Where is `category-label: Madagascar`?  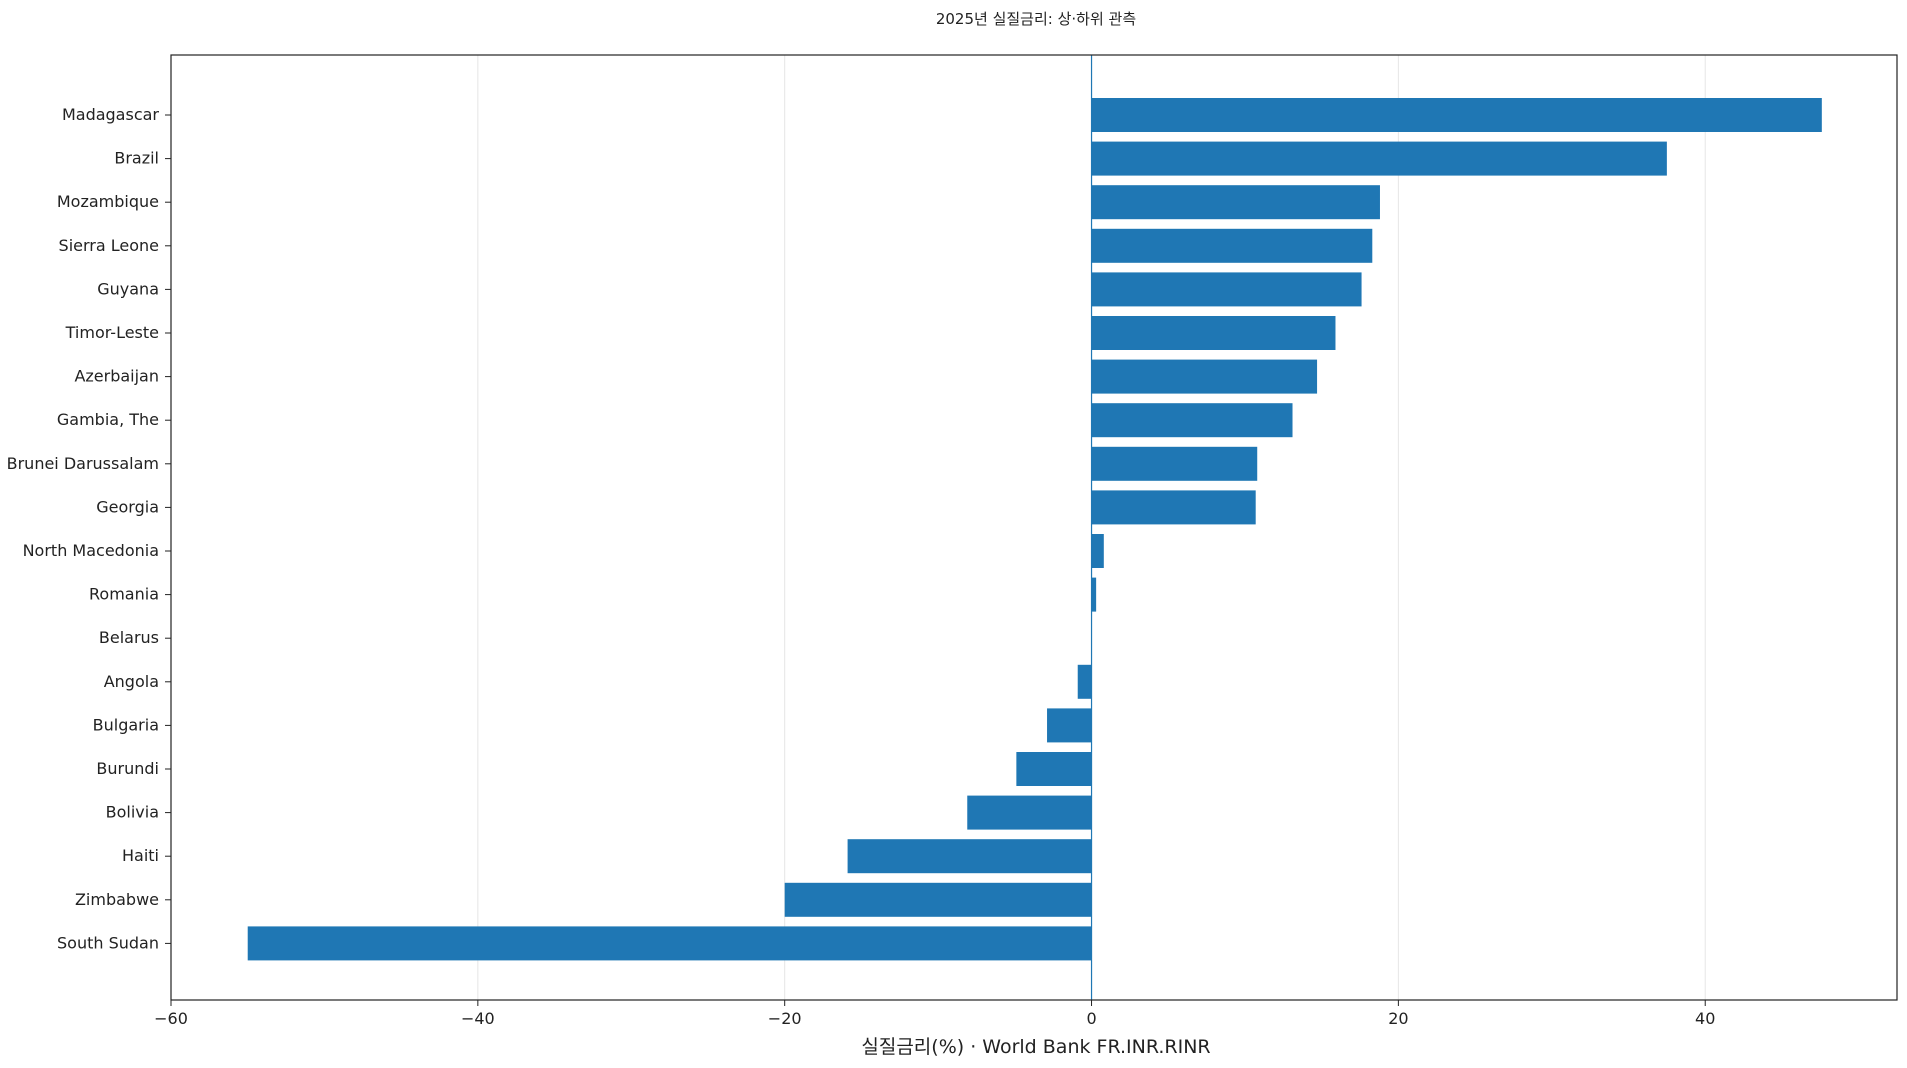 category-label: Madagascar is located at coordinates (110, 114).